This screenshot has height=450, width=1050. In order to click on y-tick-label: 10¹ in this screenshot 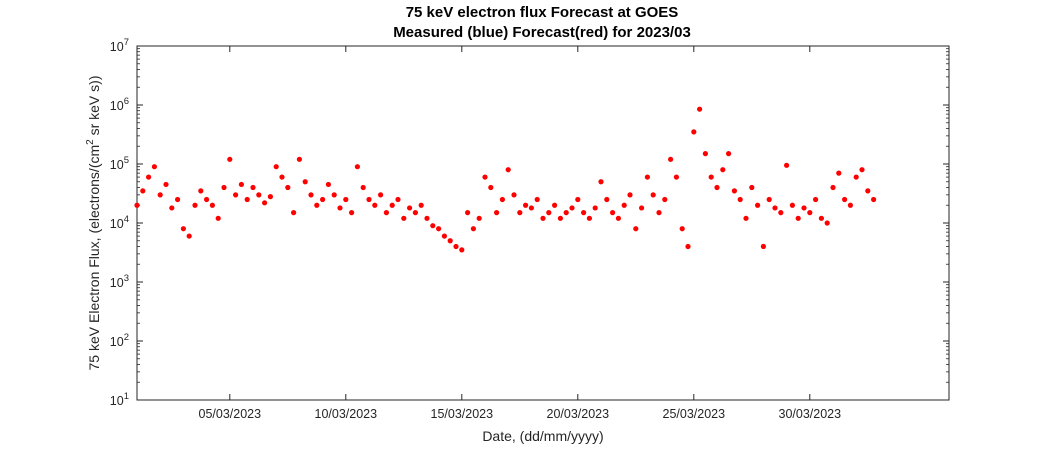, I will do `click(119, 399)`.